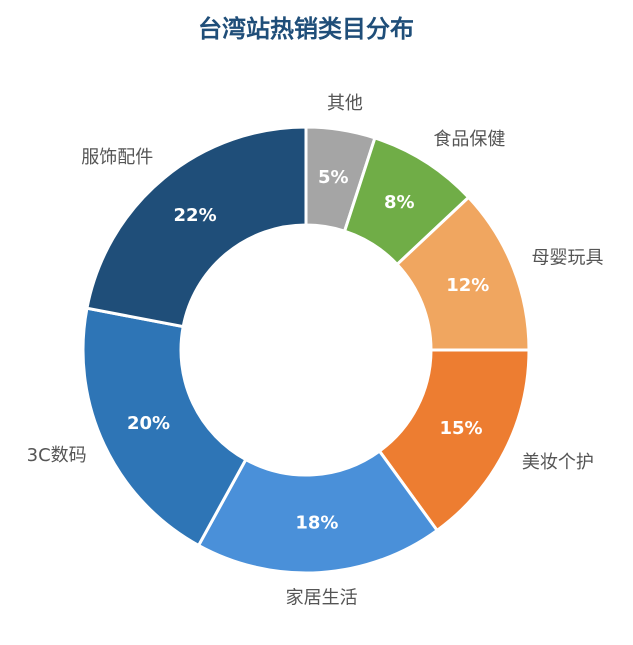 The width and height of the screenshot is (633, 645). Describe the element at coordinates (57, 455) in the screenshot. I see `category-label: 3C数码` at that location.